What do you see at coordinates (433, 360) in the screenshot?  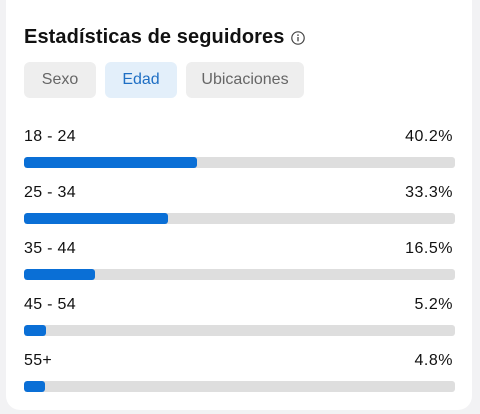 I see `age-percent-value: 4.8%` at bounding box center [433, 360].